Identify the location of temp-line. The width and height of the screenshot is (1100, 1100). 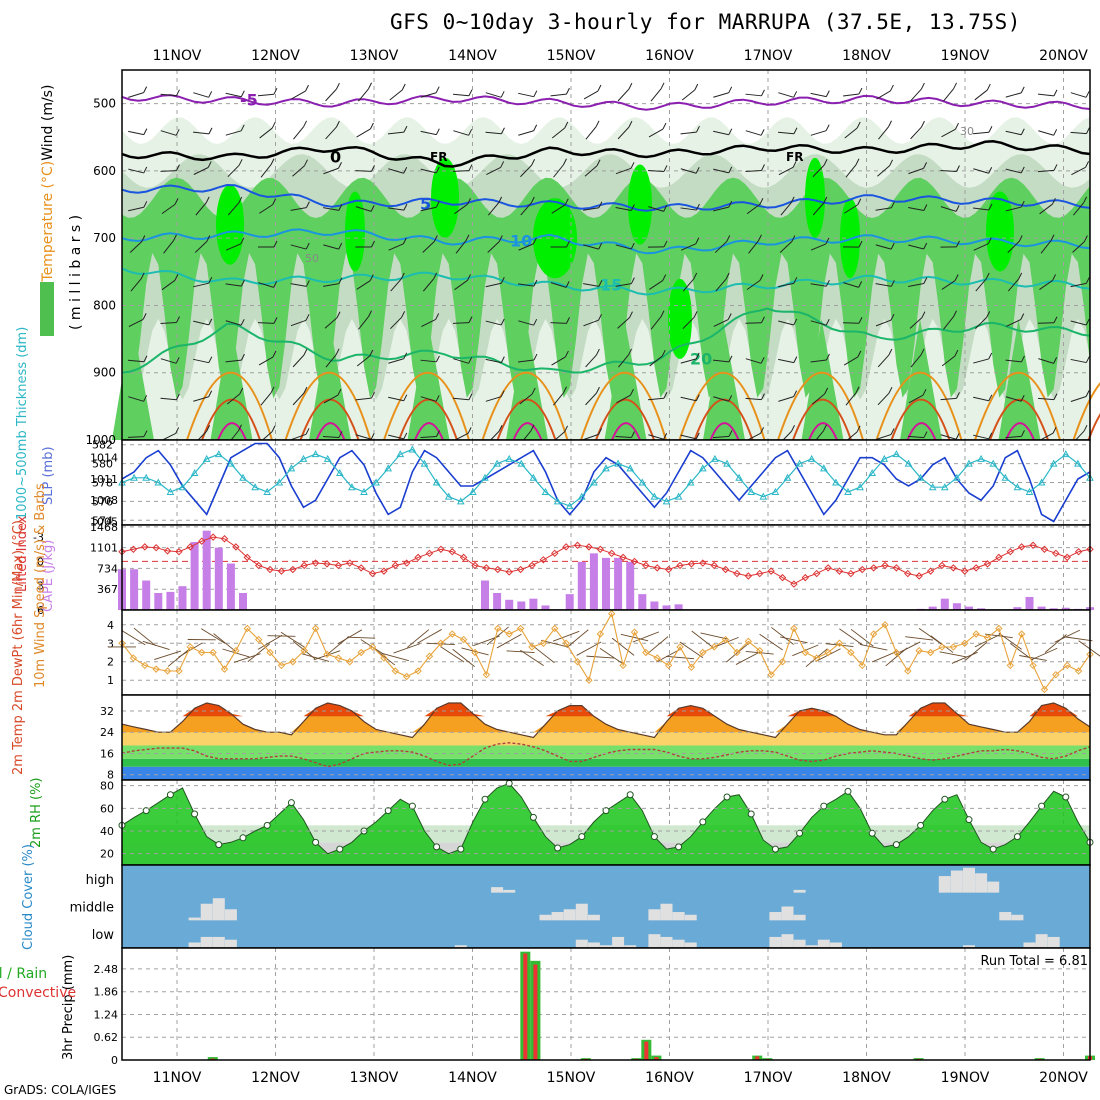
(606, 720).